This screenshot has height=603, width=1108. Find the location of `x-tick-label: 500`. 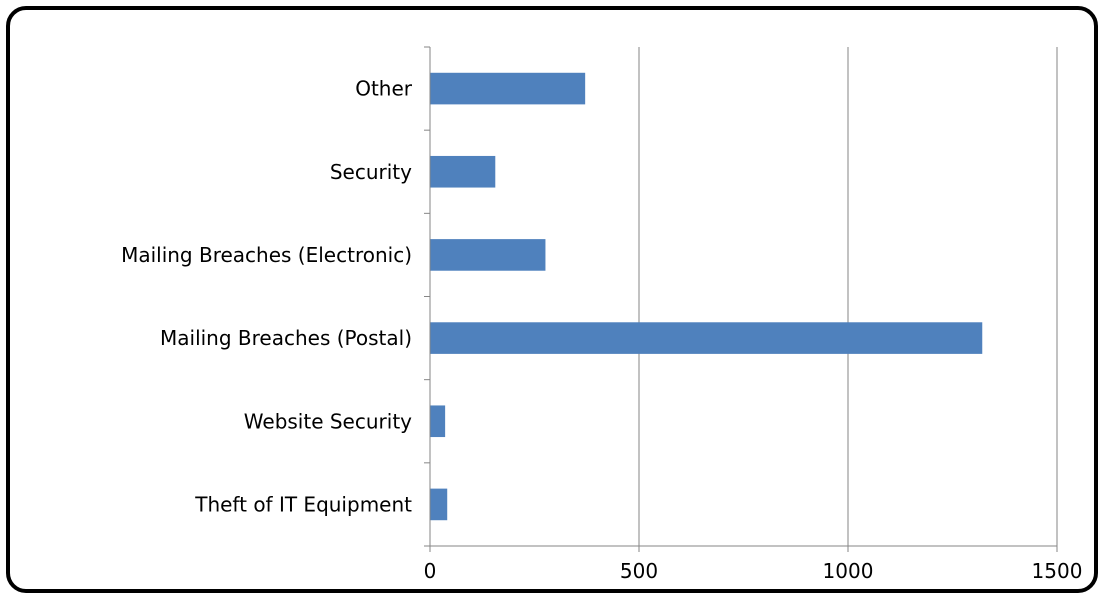

x-tick-label: 500 is located at coordinates (639, 571).